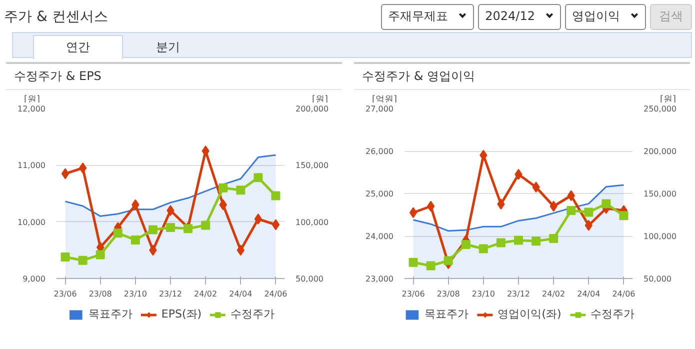 The width and height of the screenshot is (695, 349). Describe the element at coordinates (32, 109) in the screenshot. I see `y-tick-label: 12,000` at that location.